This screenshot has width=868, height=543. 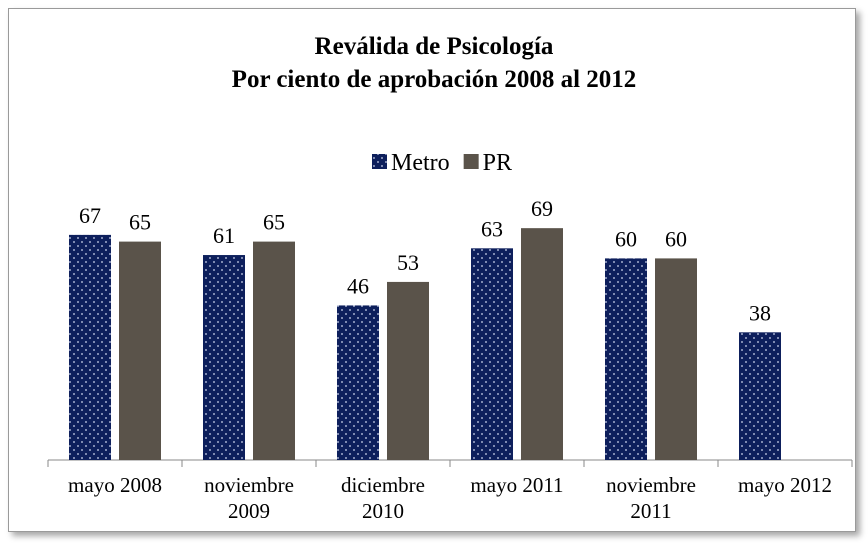 What do you see at coordinates (224, 235) in the screenshot?
I see `data-label: 61` at bounding box center [224, 235].